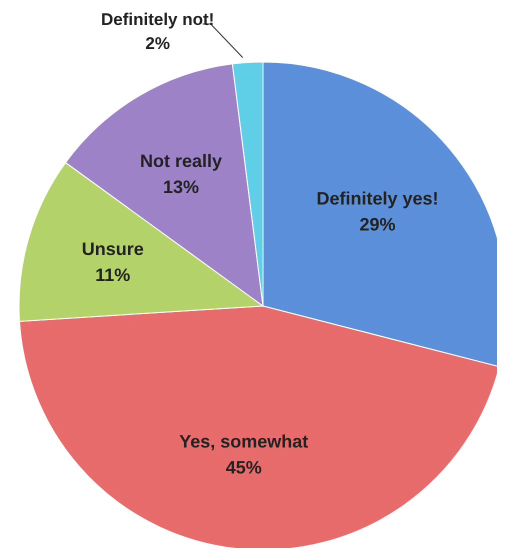  Describe the element at coordinates (181, 160) in the screenshot. I see `slice-label: Not really` at that location.